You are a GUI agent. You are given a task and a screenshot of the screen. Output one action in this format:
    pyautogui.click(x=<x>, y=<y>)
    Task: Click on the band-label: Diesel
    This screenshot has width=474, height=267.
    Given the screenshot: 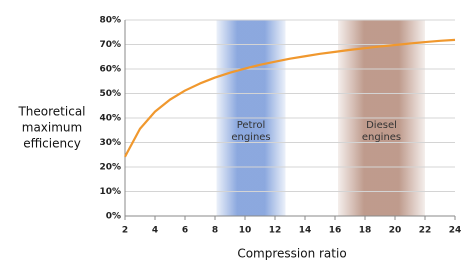 What is the action you would take?
    pyautogui.click(x=381, y=125)
    